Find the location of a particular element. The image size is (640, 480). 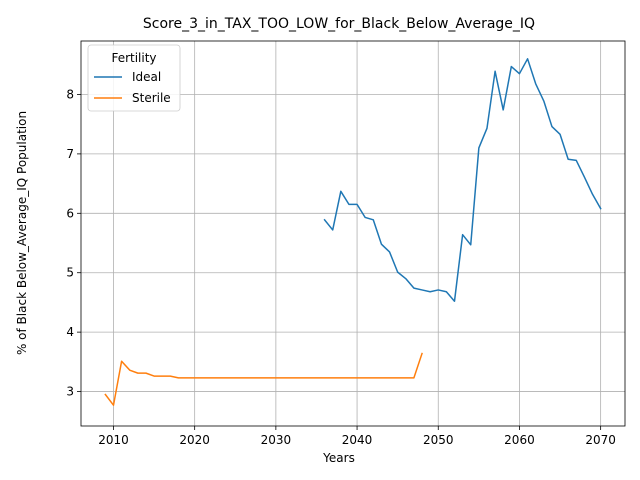

y-axis-label: % of Black Below_Average_IQ Population is located at coordinates (22, 233).